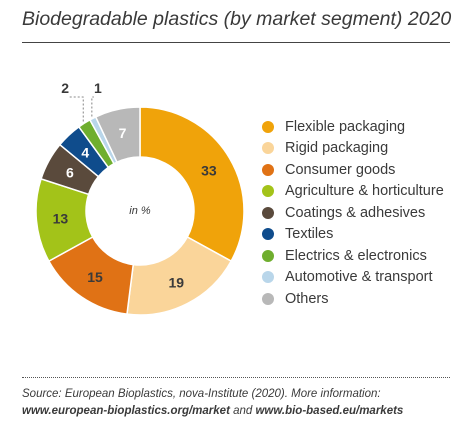 This screenshot has width=474, height=441. I want to click on value-label-consumer-goods: 15, so click(95, 277).